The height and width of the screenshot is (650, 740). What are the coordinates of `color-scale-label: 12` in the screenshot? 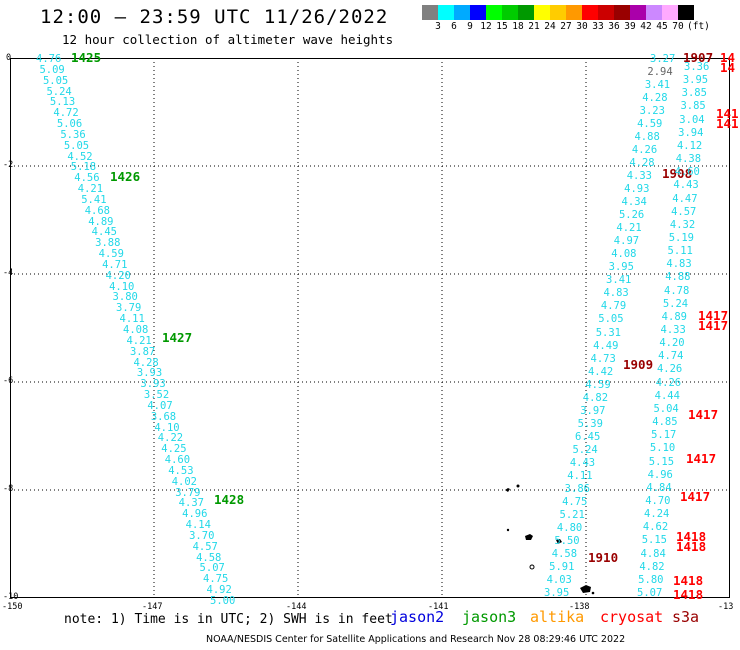 It's located at (486, 26).